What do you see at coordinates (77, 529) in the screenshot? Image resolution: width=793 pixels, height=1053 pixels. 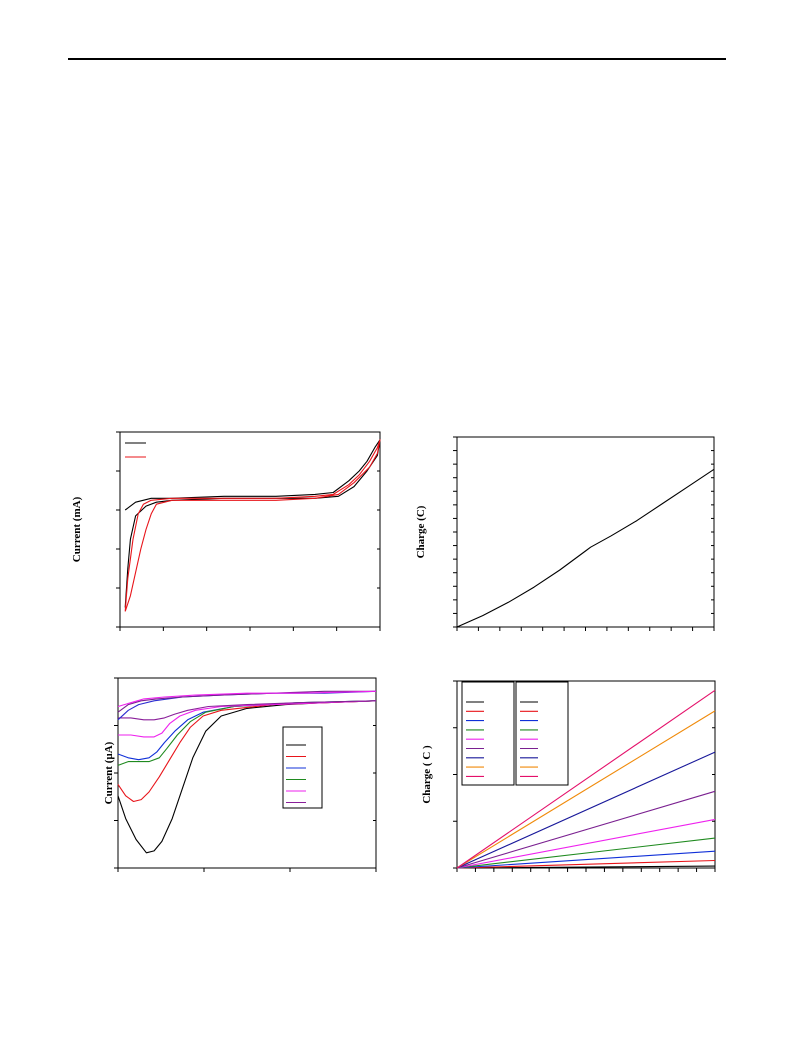 I see `y-axis-label: Current (mA)` at bounding box center [77, 529].